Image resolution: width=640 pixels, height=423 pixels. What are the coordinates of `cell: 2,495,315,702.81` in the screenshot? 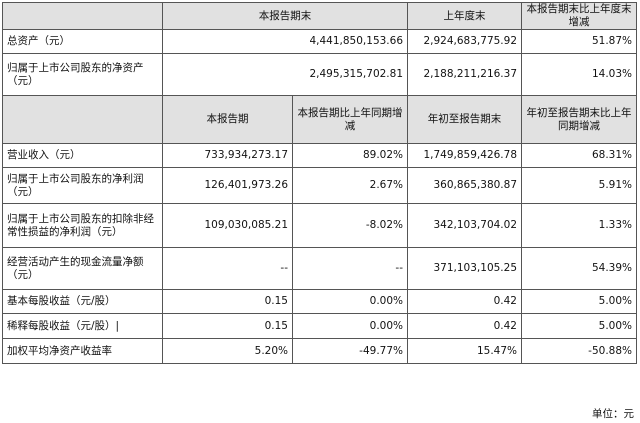 It's located at (285, 74).